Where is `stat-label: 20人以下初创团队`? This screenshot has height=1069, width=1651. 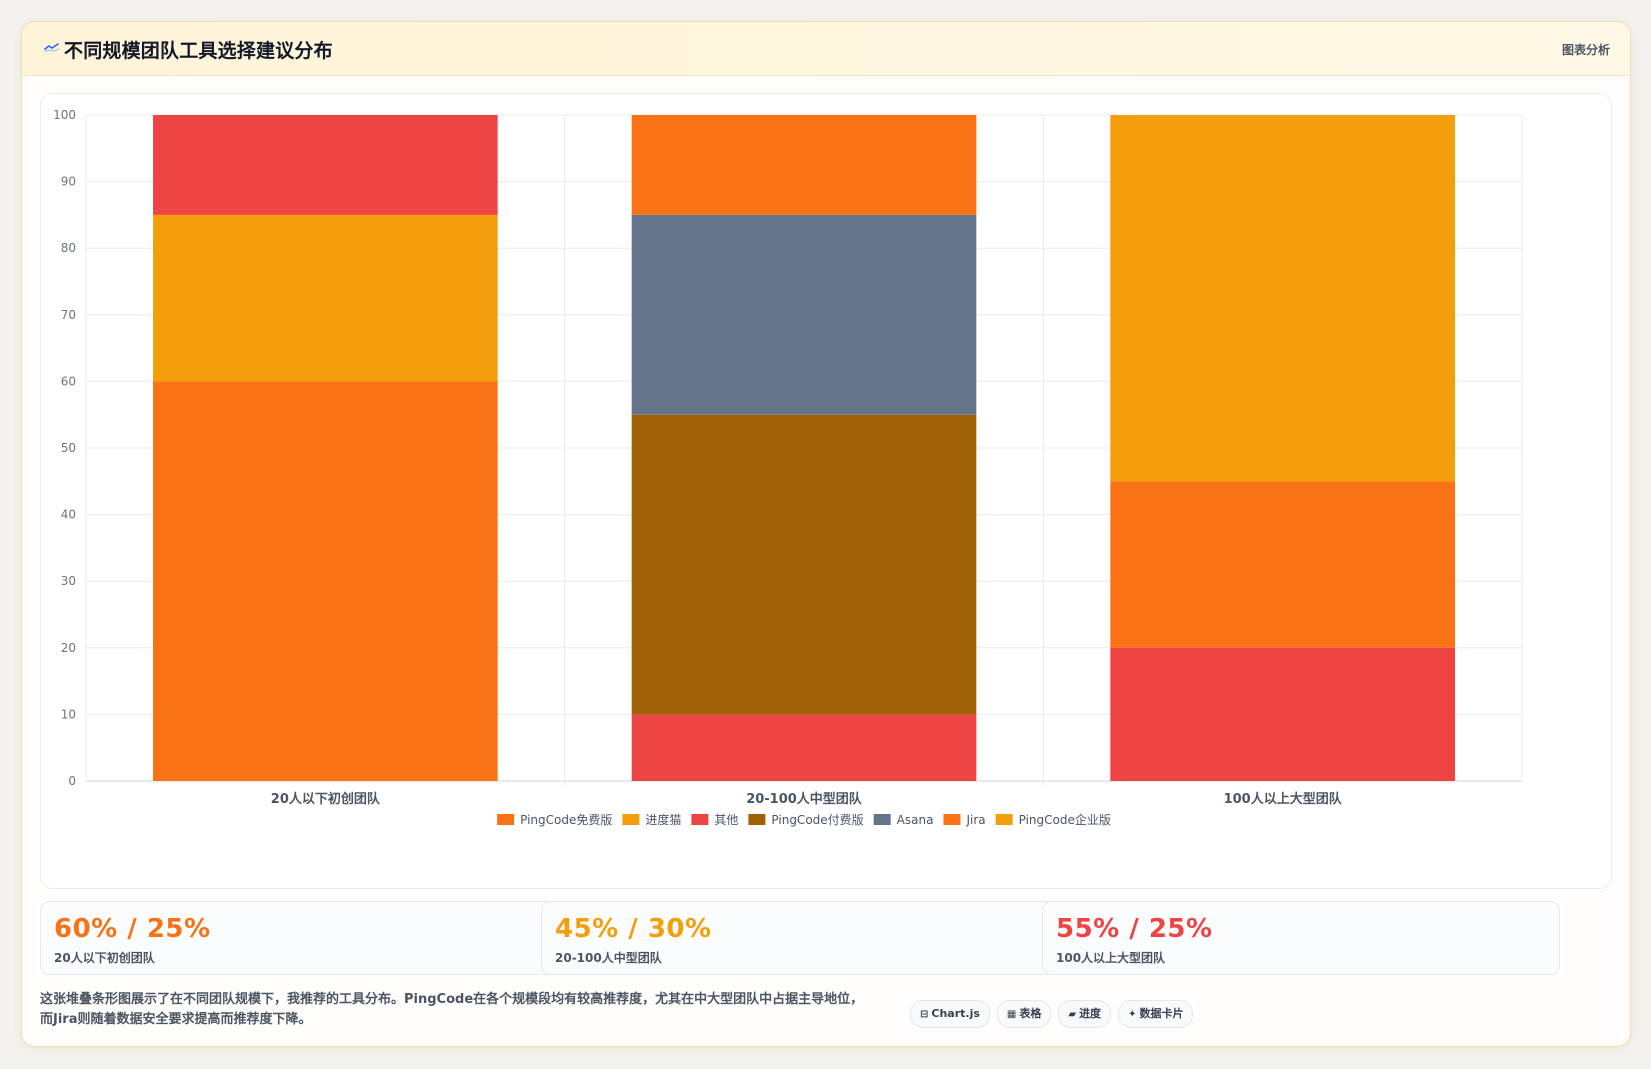
stat-label: 20人以下初创团队 is located at coordinates (104, 958).